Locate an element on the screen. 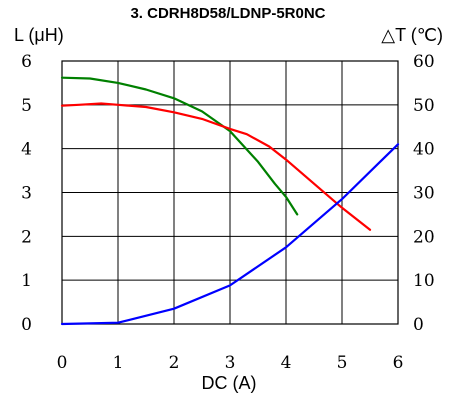  x-tick-label-0: 0 is located at coordinates (62, 363).